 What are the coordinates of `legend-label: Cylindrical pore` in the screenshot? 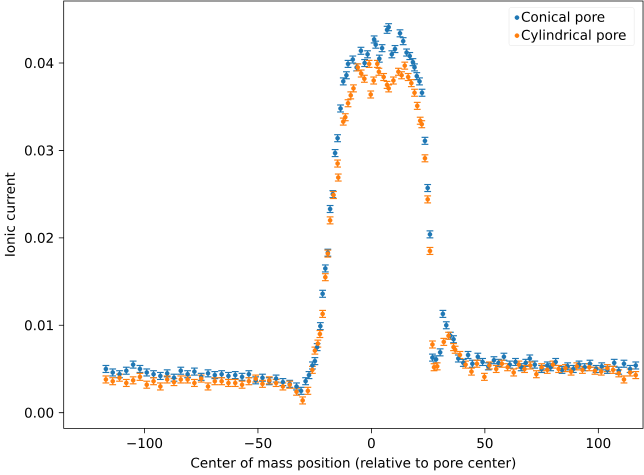 It's located at (574, 36).